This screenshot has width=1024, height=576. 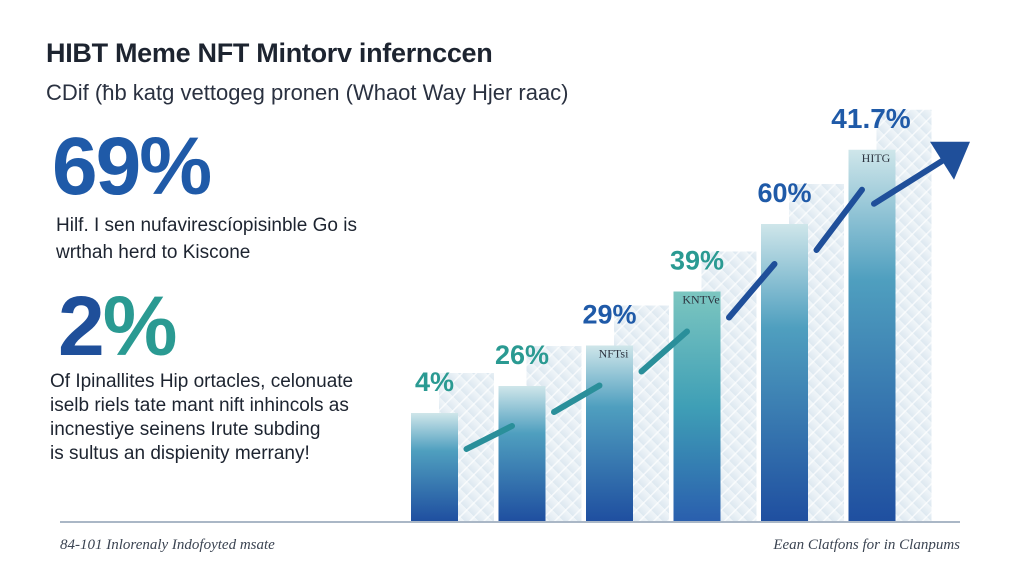 What do you see at coordinates (609, 315) in the screenshot?
I see `bar-value-label: 29%` at bounding box center [609, 315].